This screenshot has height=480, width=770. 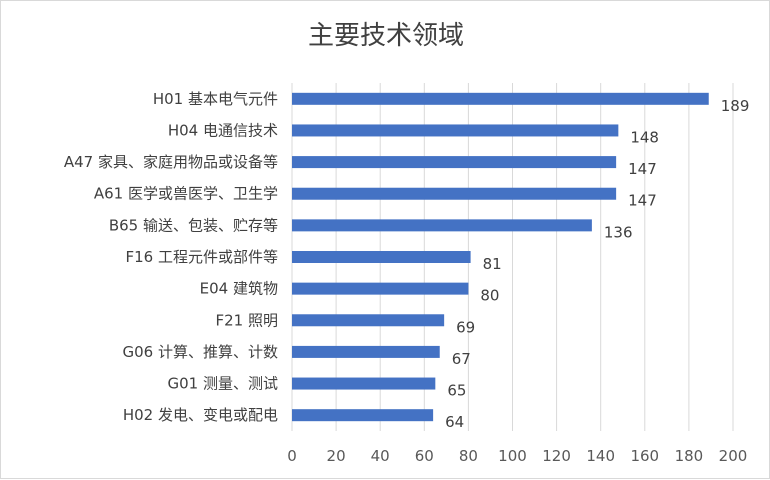 What do you see at coordinates (600, 456) in the screenshot?
I see `x-tick-label: 140` at bounding box center [600, 456].